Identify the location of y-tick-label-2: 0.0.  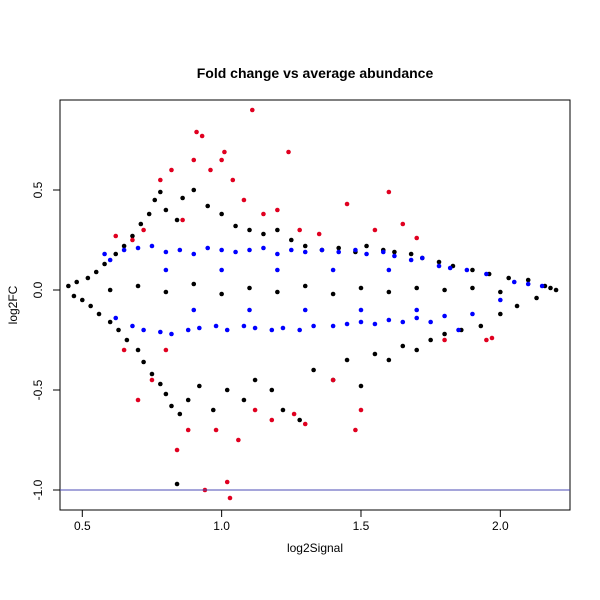
(38, 289).